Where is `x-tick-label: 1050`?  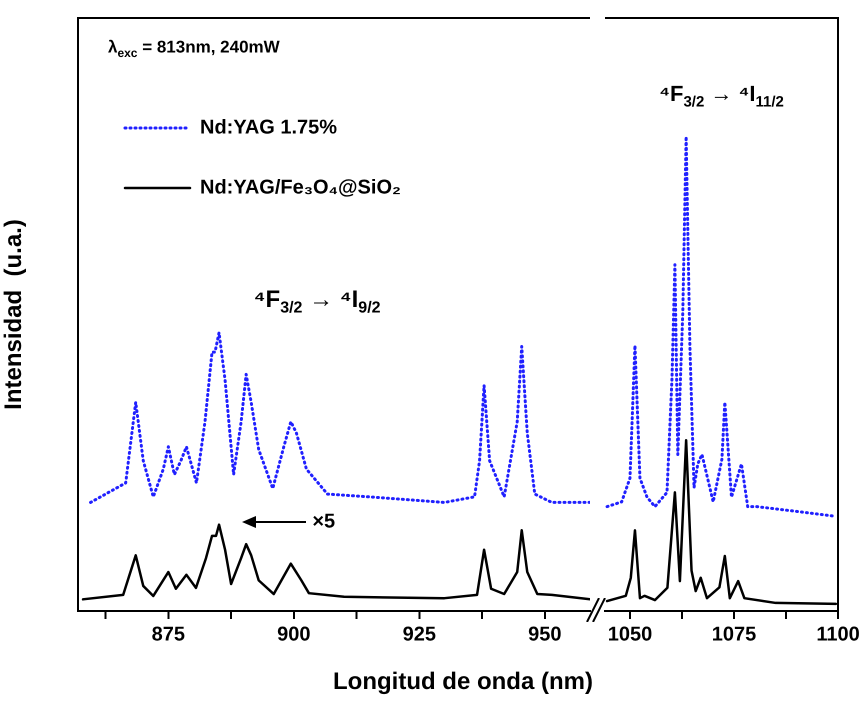 x-tick-label: 1050 is located at coordinates (630, 635).